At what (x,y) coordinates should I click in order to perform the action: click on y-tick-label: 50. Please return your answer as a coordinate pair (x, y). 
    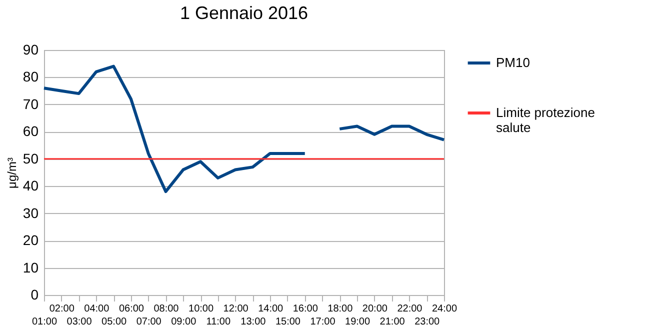
    Looking at the image, I should click on (30, 158).